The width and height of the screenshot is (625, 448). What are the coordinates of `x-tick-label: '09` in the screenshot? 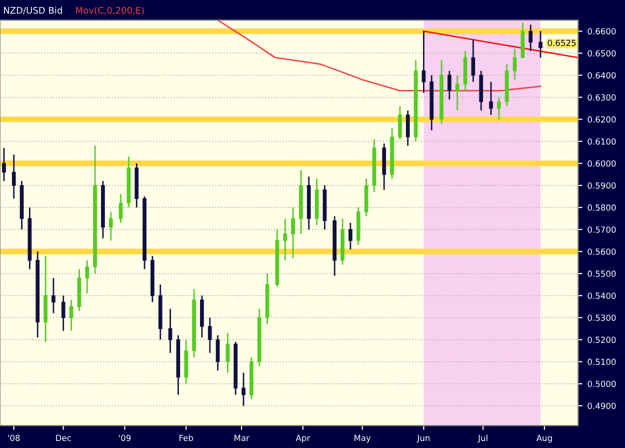 It's located at (125, 438).